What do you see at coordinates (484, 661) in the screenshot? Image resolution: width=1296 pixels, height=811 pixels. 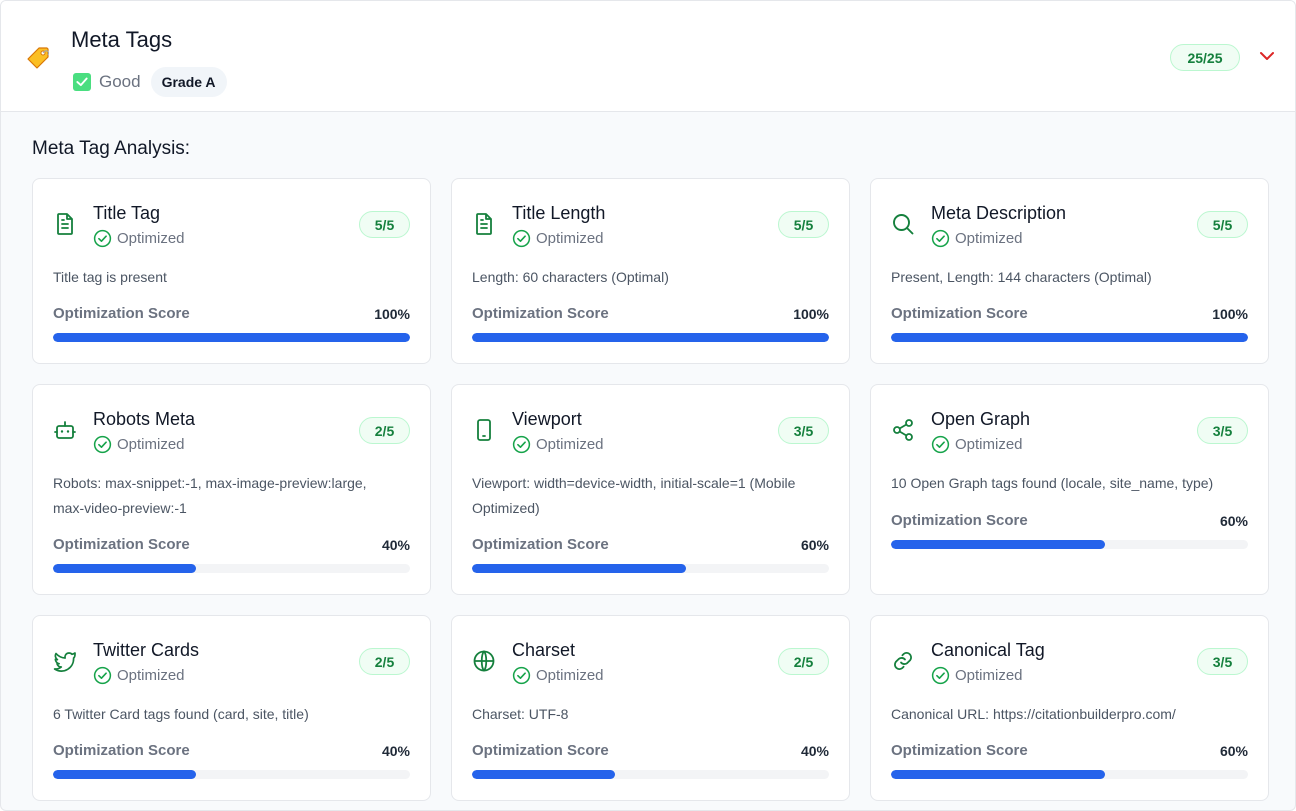 I see `globe-icon` at bounding box center [484, 661].